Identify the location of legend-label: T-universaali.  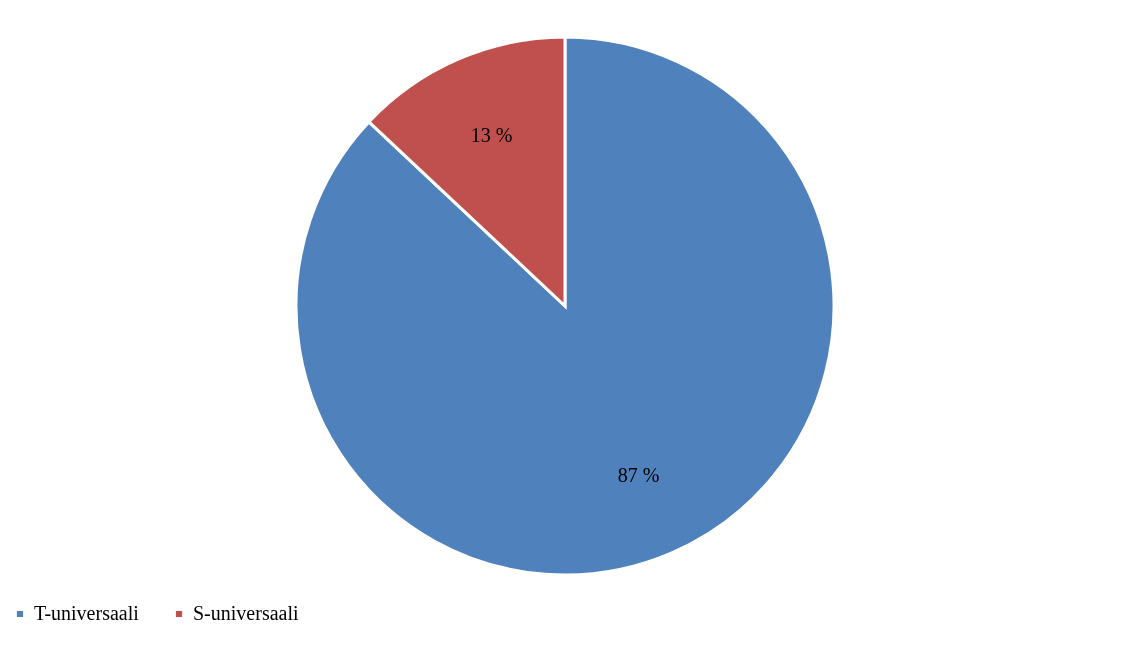
(87, 613).